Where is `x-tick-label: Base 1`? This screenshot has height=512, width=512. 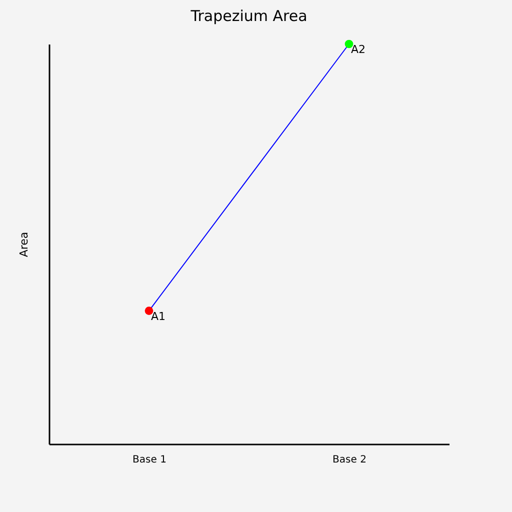
x-tick-label: Base 1 is located at coordinates (149, 460).